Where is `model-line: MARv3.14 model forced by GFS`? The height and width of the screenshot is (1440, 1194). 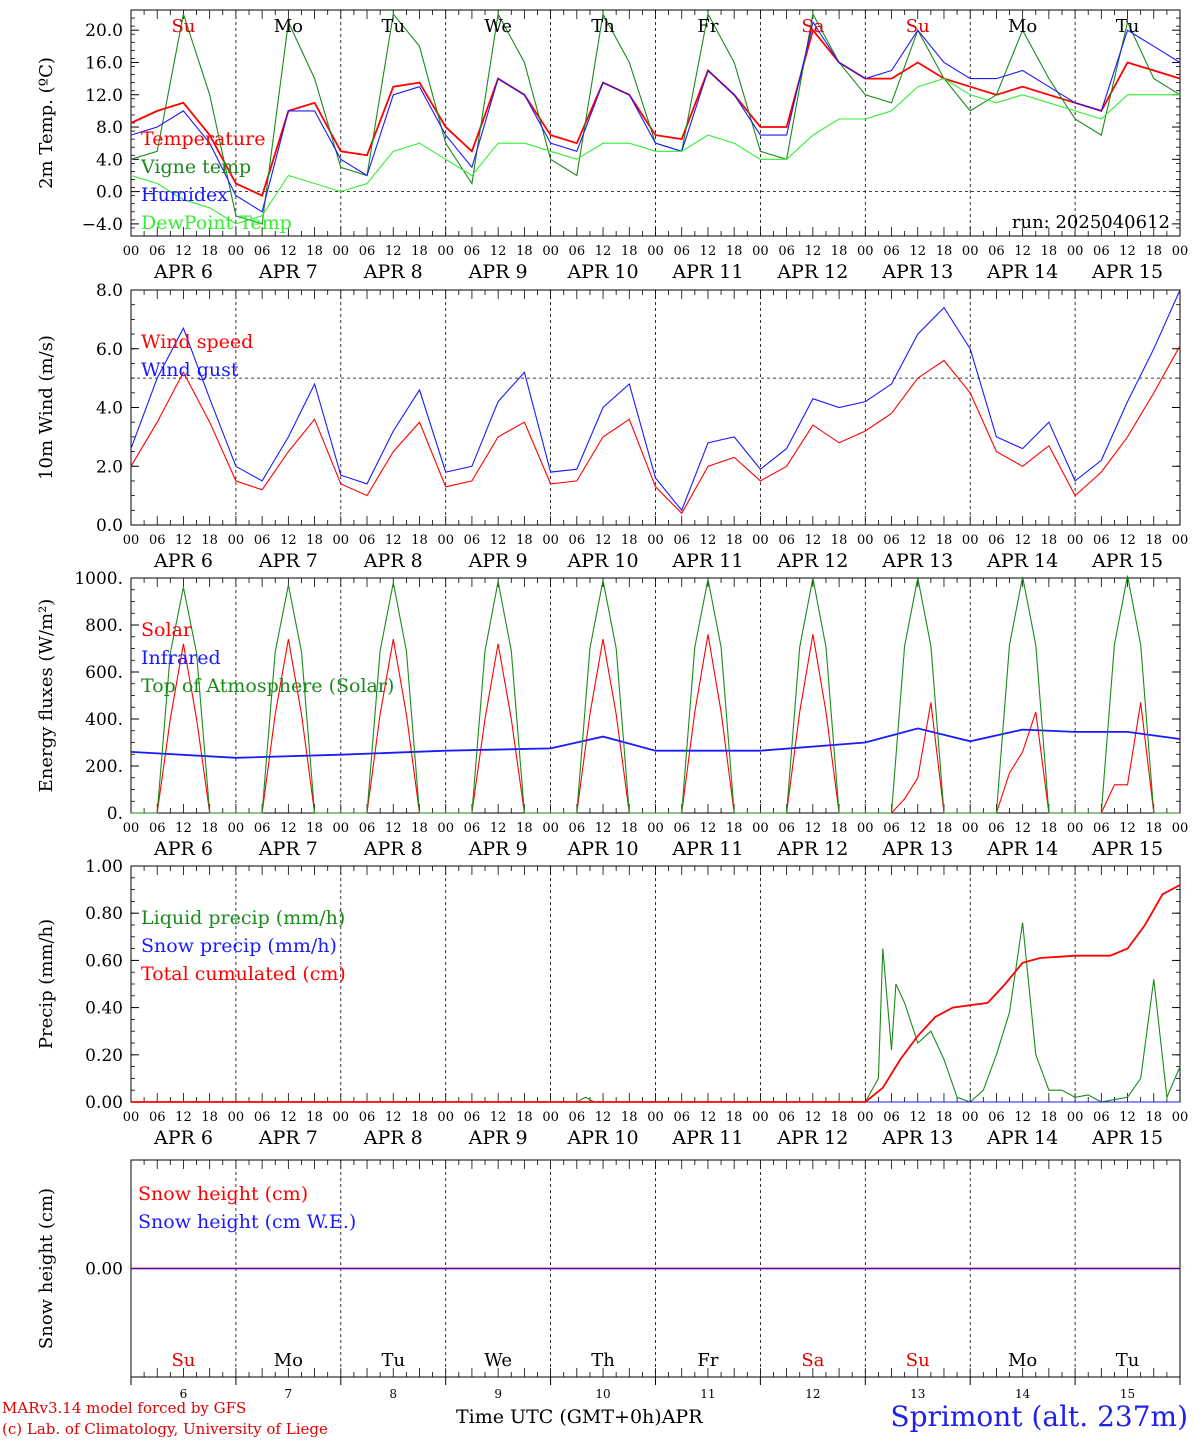
model-line: MARv3.14 model forced by GFS is located at coordinates (124, 1408).